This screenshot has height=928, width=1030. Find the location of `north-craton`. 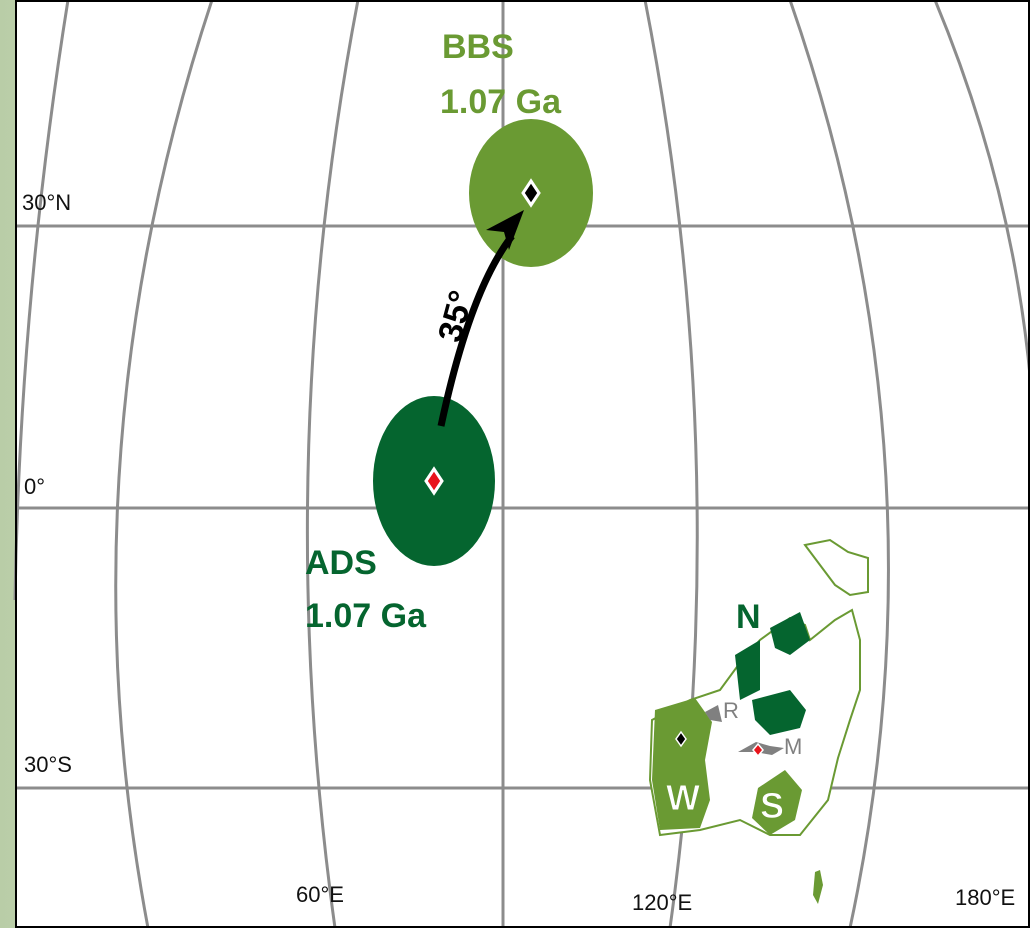

north-craton is located at coordinates (772, 673).